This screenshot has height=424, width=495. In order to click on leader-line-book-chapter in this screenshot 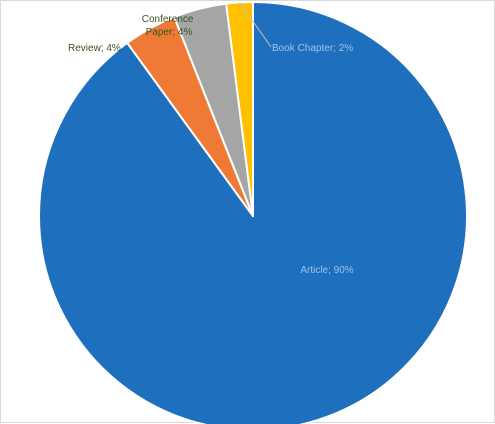, I will do `click(255, 25)`.